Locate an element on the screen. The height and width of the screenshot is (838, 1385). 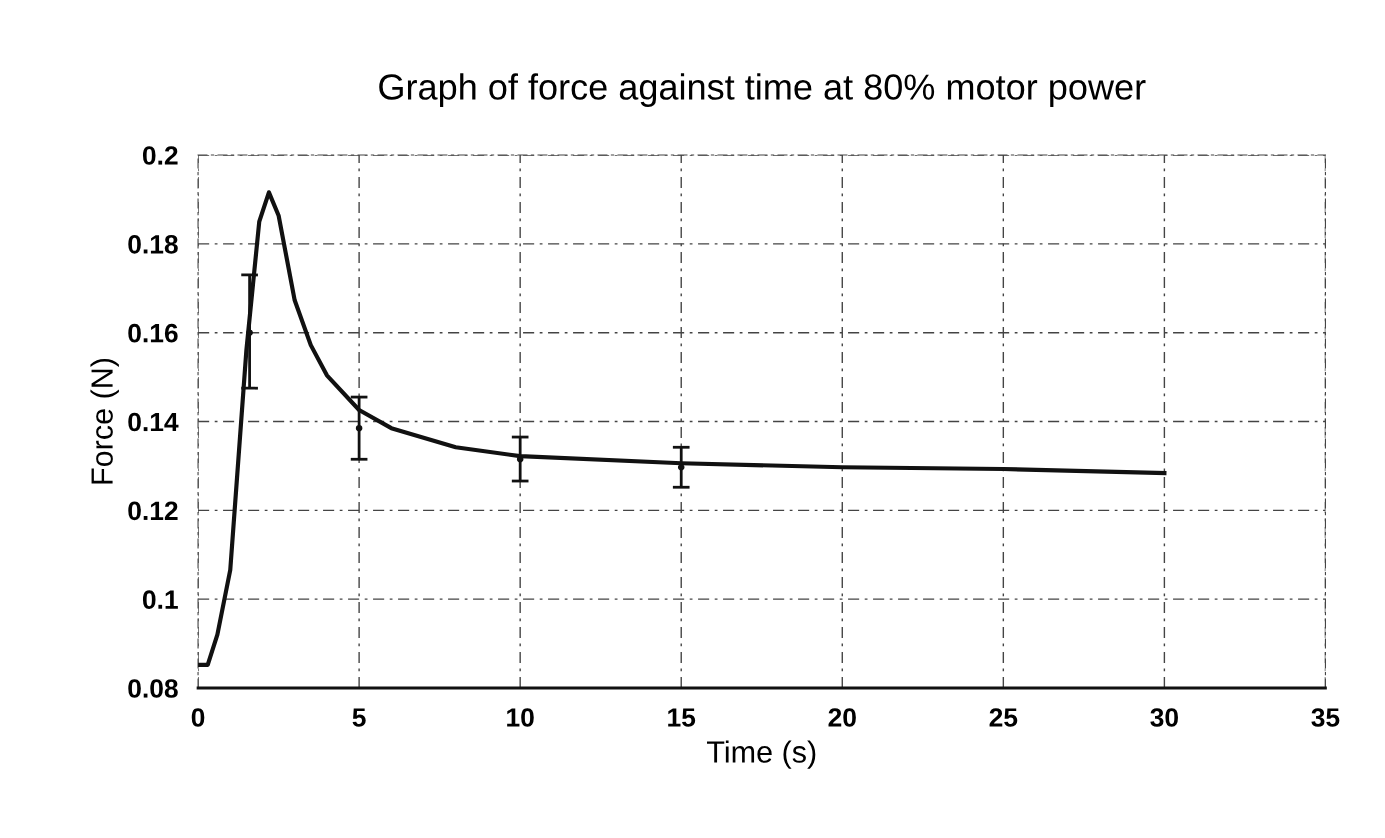
y-tick-label: 0.16 is located at coordinates (153, 333).